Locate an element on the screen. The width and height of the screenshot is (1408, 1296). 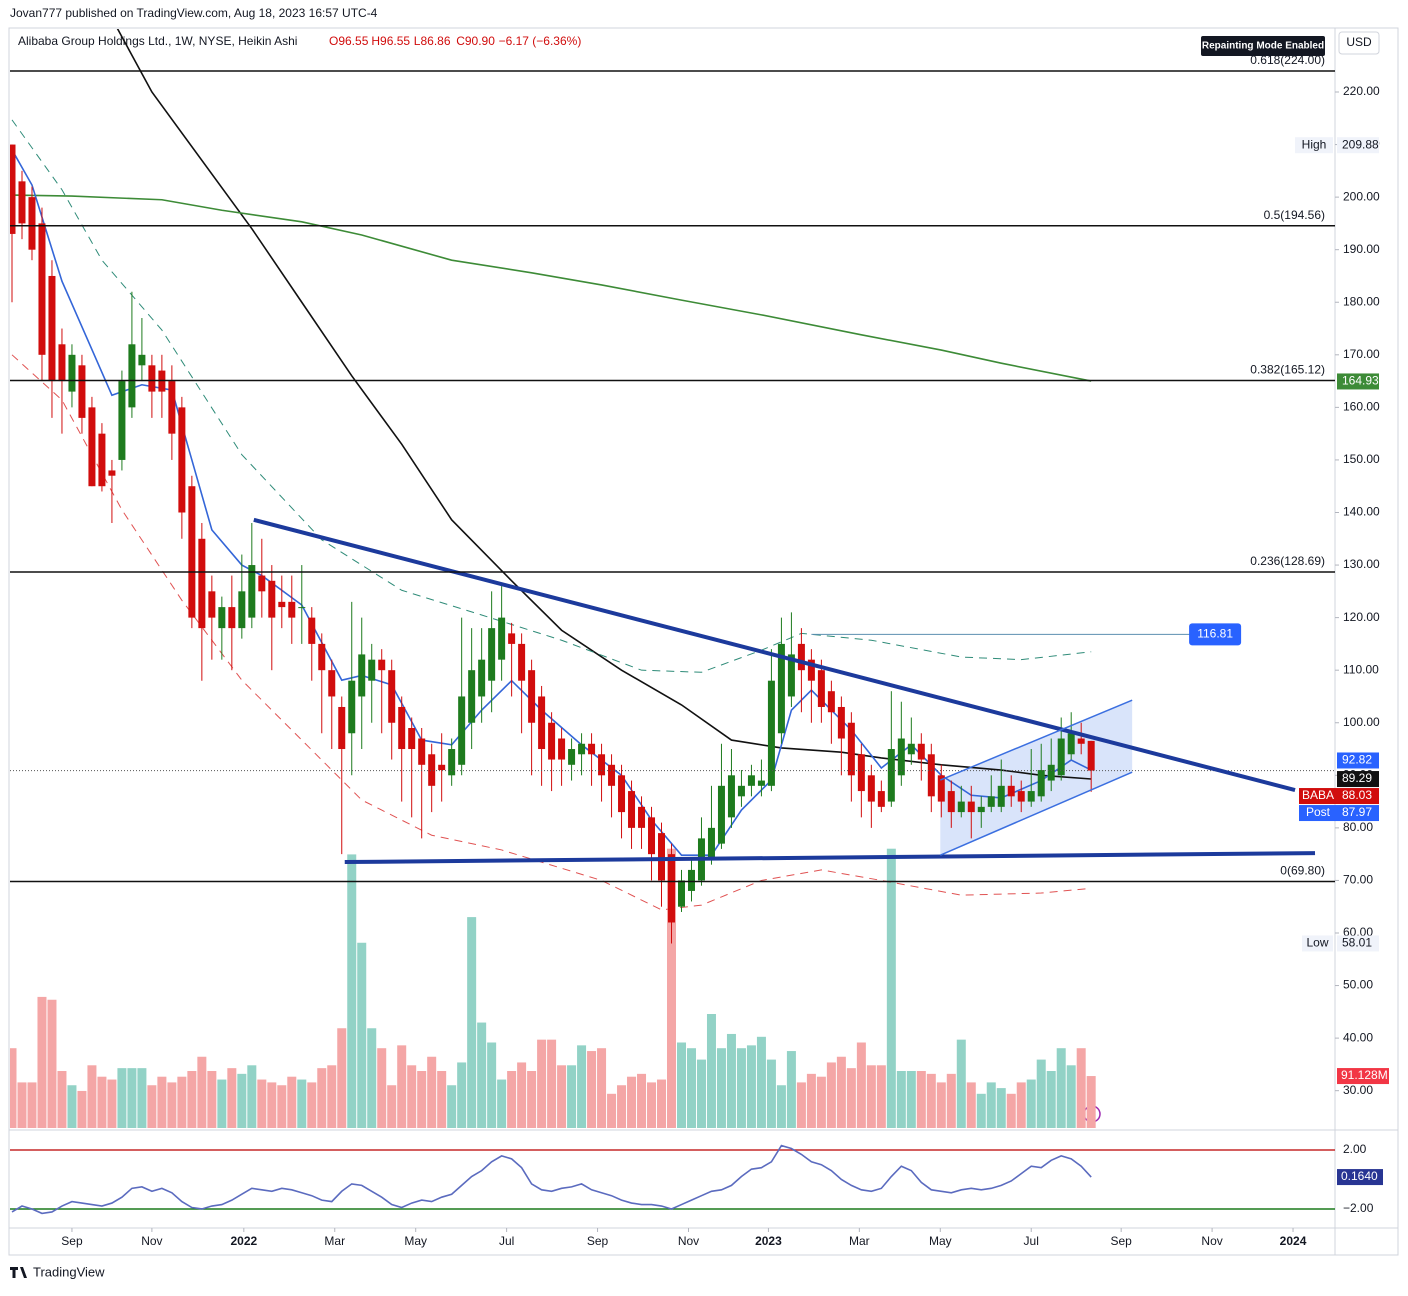
osc-tick-label: −2.00 is located at coordinates (1358, 1208).